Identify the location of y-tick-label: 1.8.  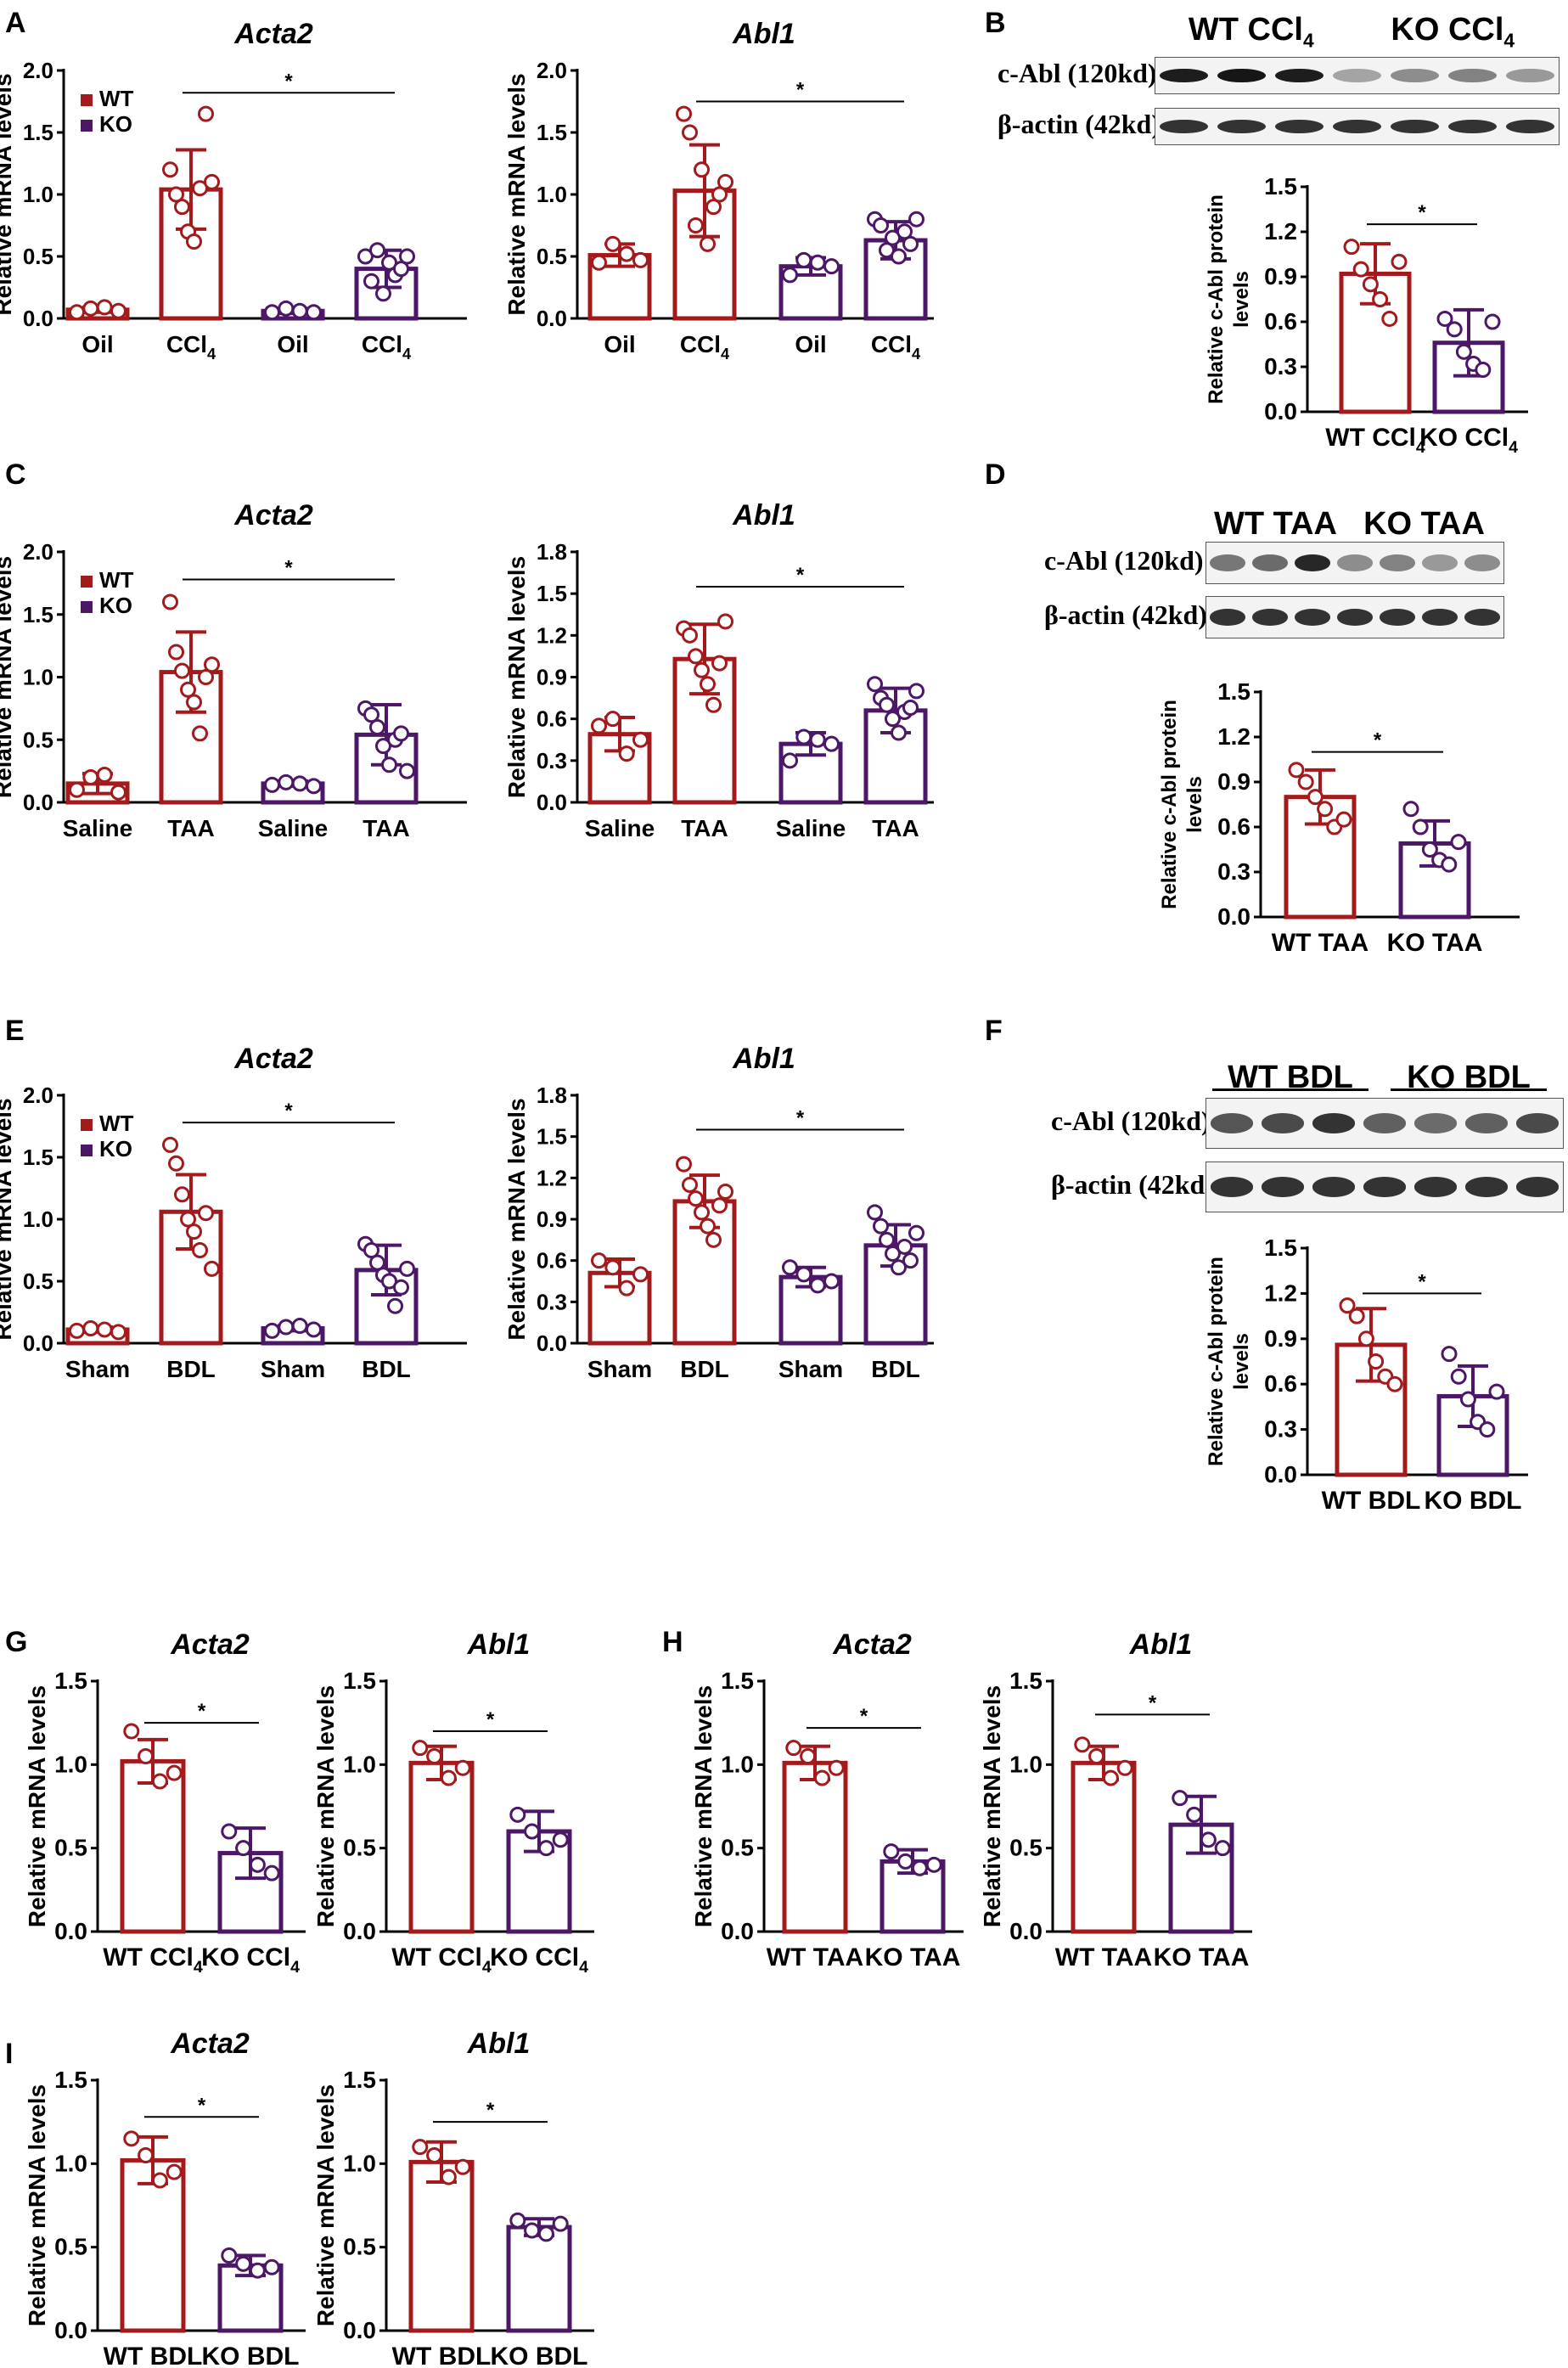
(552, 552).